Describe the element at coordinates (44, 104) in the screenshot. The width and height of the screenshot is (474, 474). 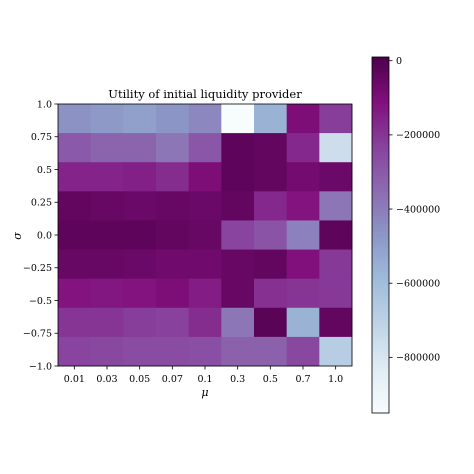
I see `y-tick-label: 1.0` at that location.